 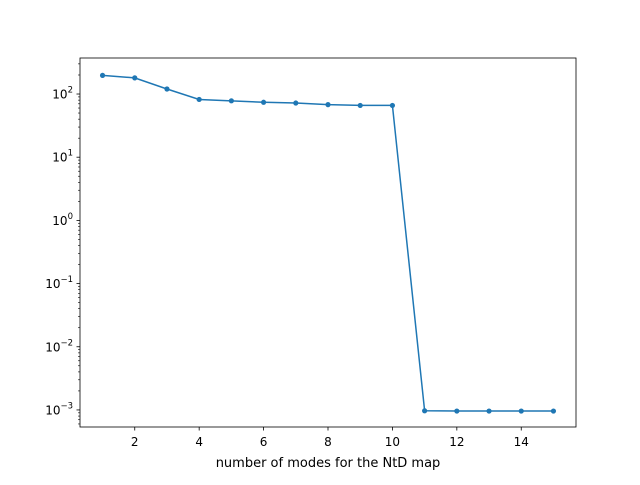 What do you see at coordinates (59, 409) in the screenshot?
I see `y-tick-label: 10⁻³` at bounding box center [59, 409].